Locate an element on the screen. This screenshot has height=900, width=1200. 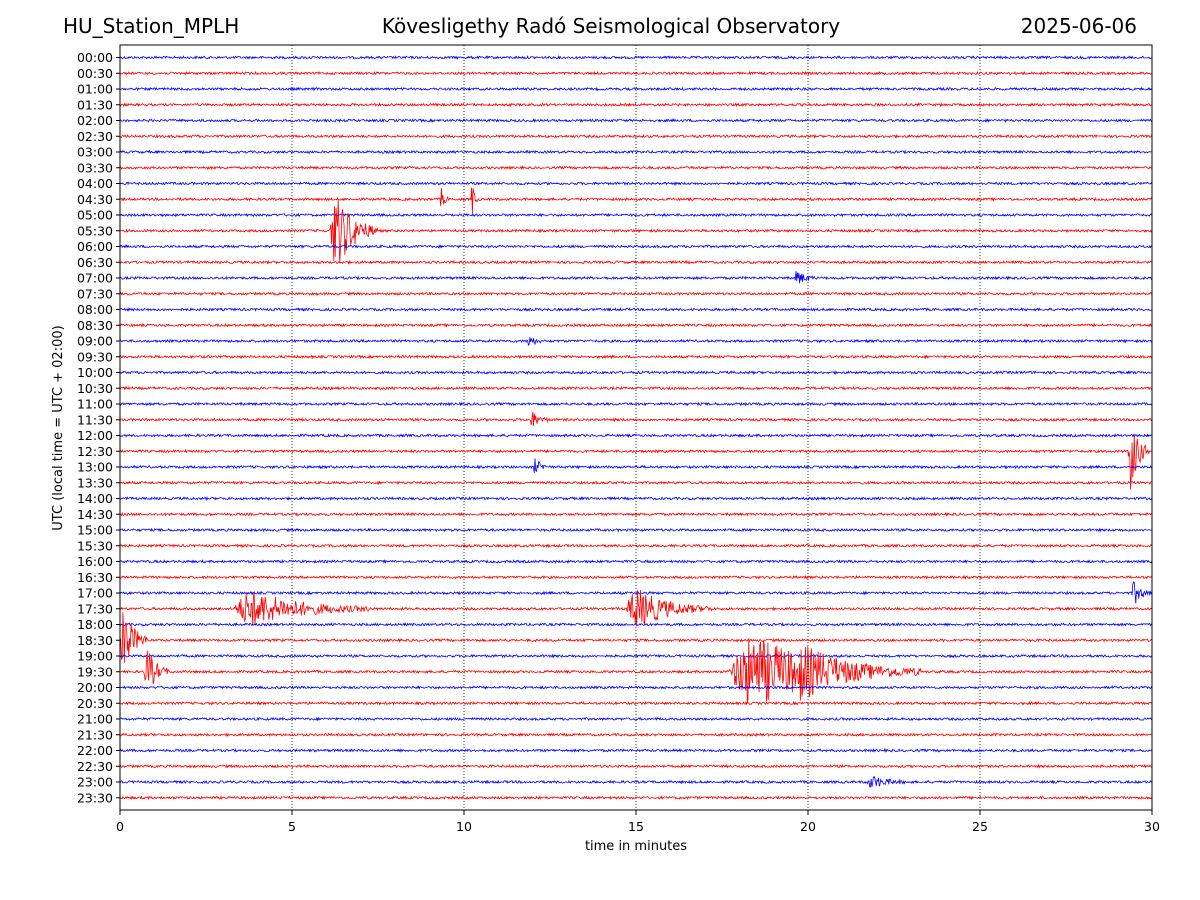
y-tick-label-1900: 19:00 is located at coordinates (95, 656).